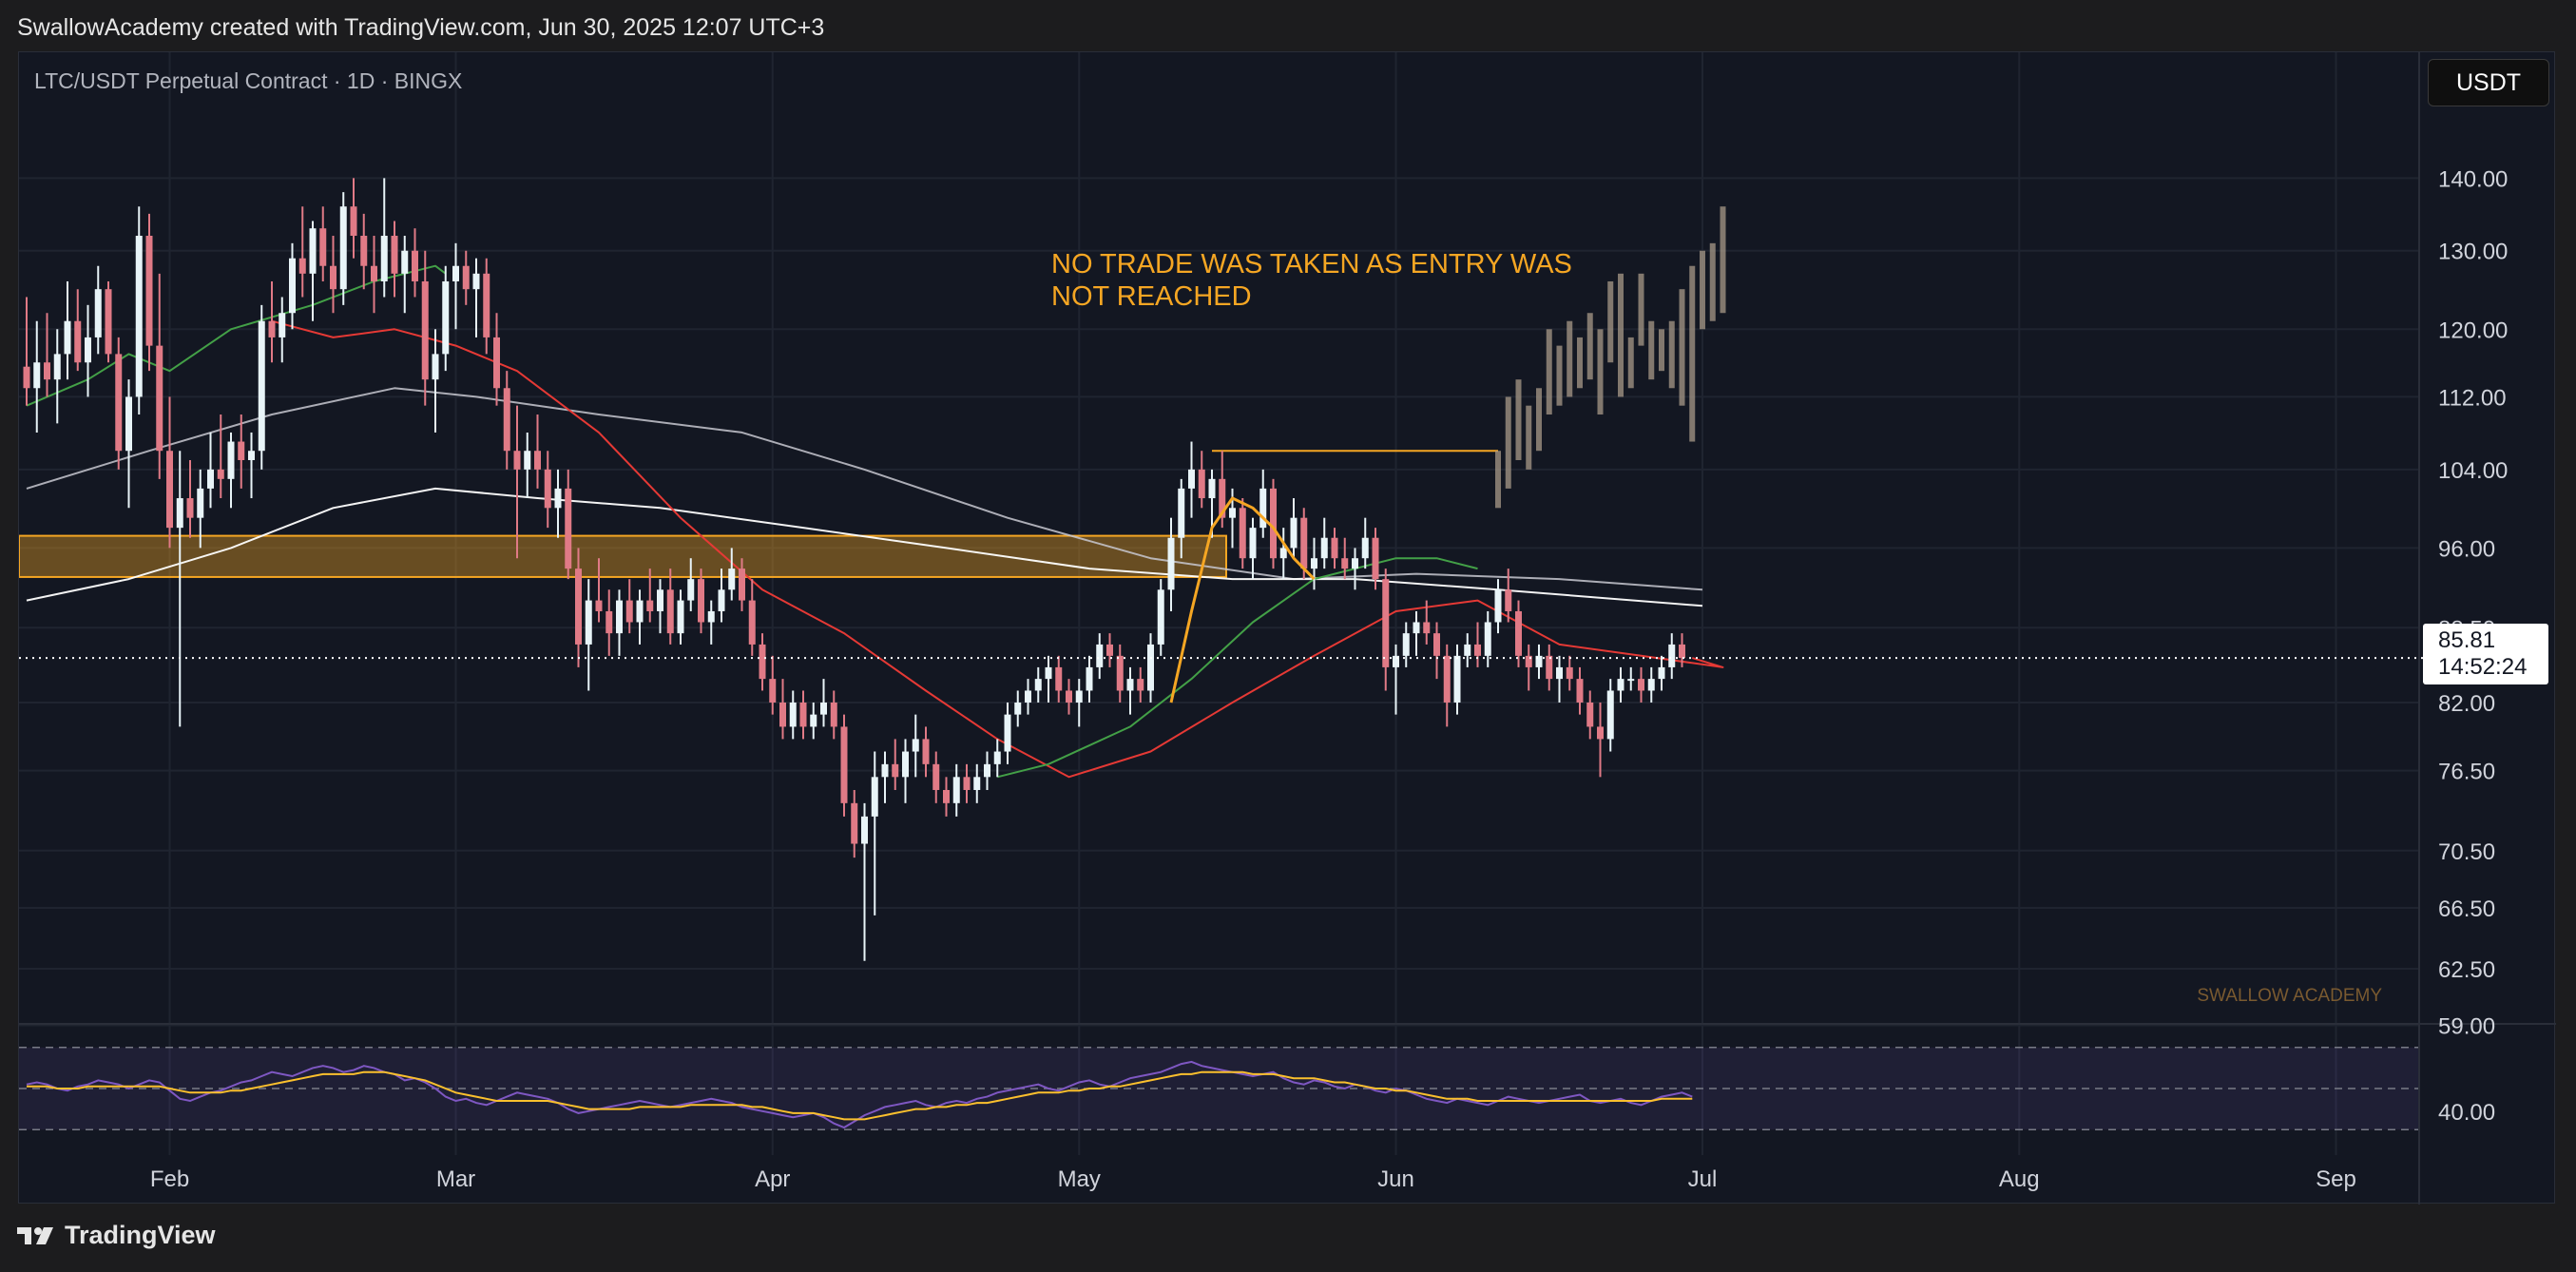 The image size is (2576, 1272). I want to click on sma-line-a, so click(865, 489).